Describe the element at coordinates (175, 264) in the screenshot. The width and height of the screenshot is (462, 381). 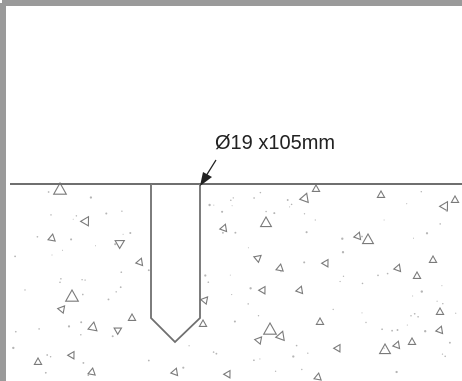
I see `drill-hole-outline` at that location.